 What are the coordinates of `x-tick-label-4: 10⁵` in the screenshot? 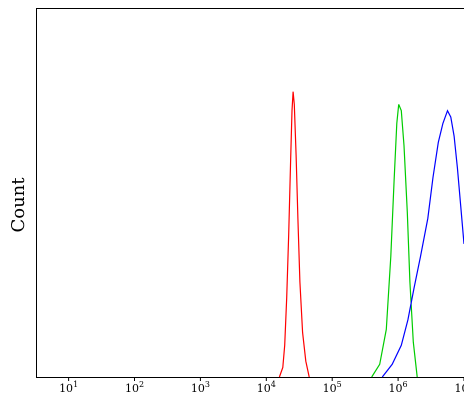 It's located at (332, 387).